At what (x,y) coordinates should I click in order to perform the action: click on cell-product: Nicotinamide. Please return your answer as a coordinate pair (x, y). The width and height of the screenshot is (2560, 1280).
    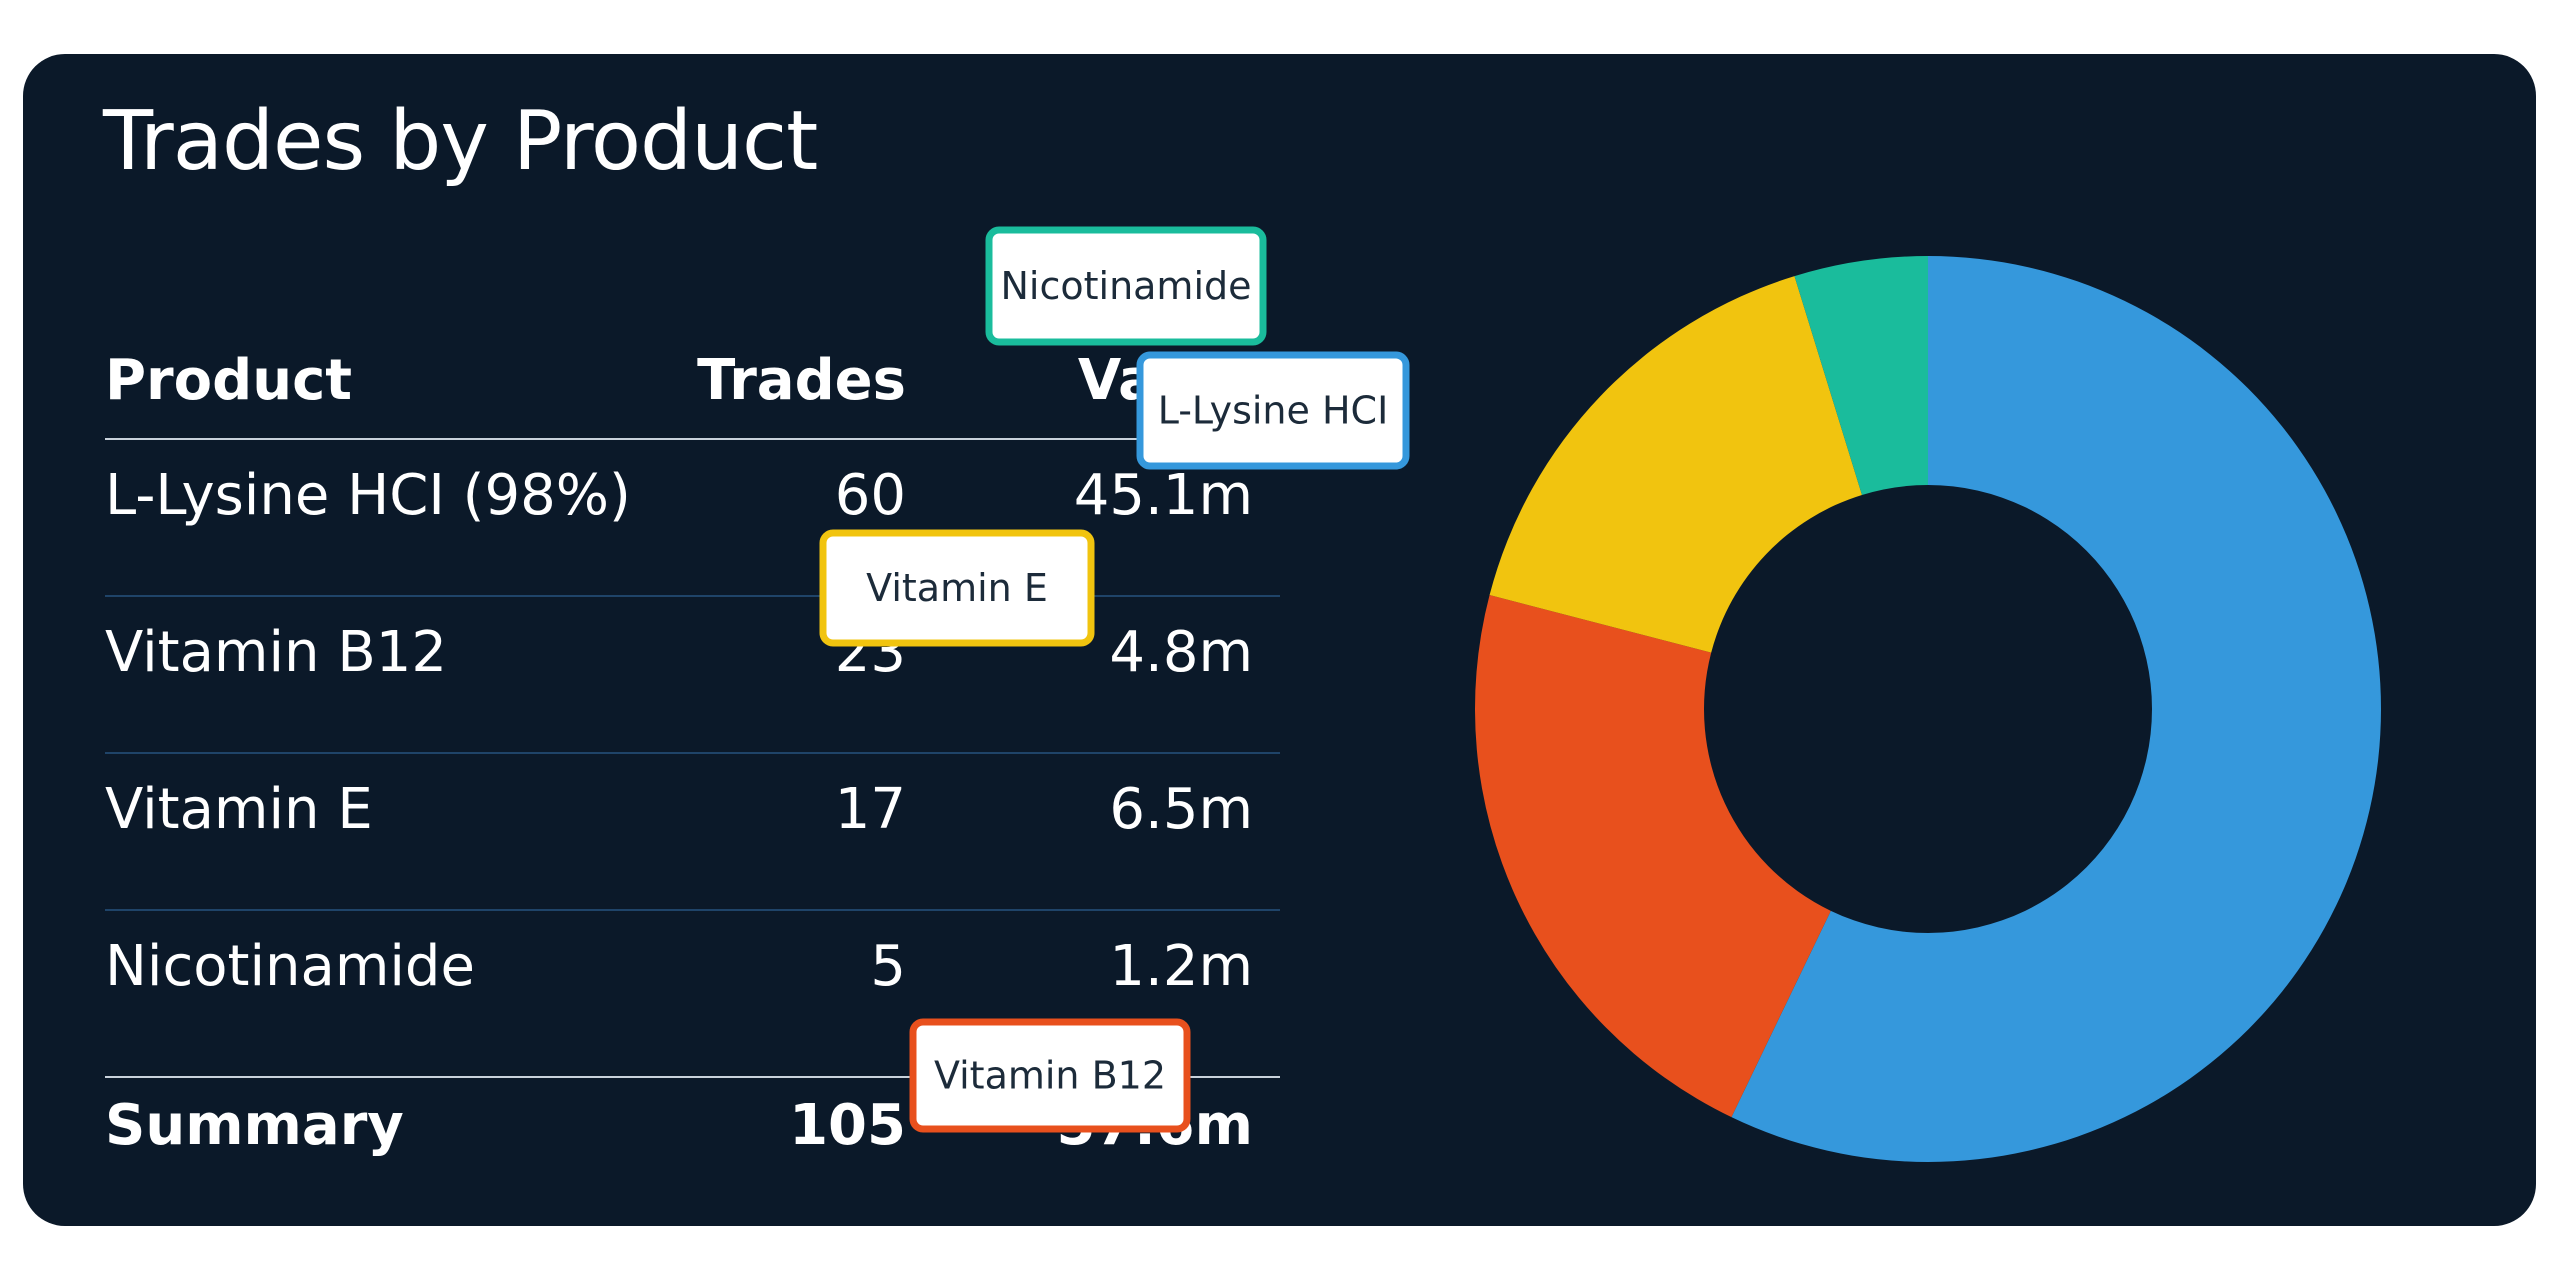
    Looking at the image, I should click on (290, 966).